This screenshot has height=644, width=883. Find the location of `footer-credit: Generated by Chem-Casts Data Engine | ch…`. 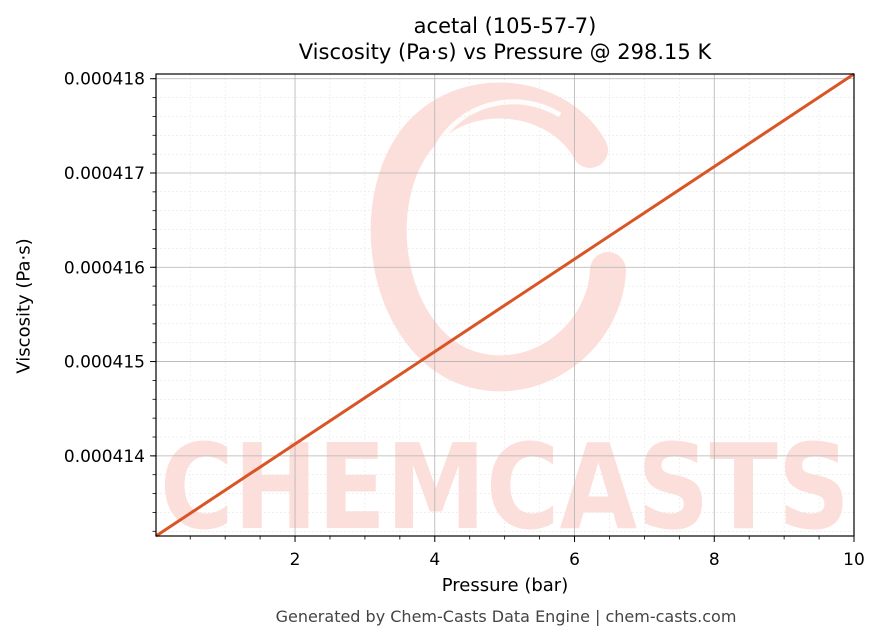

footer-credit: Generated by Chem-Casts Data Engine | ch… is located at coordinates (506, 616).